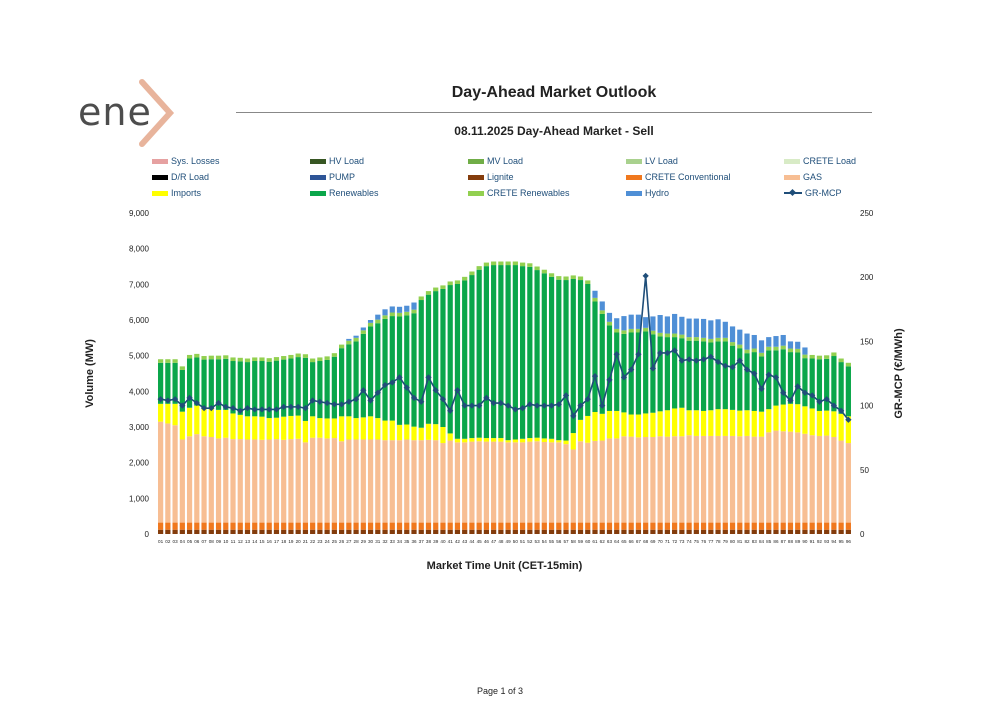 The image size is (1000, 707). What do you see at coordinates (491, 177) in the screenshot?
I see `legend-item-lignite: Lignite` at bounding box center [491, 177].